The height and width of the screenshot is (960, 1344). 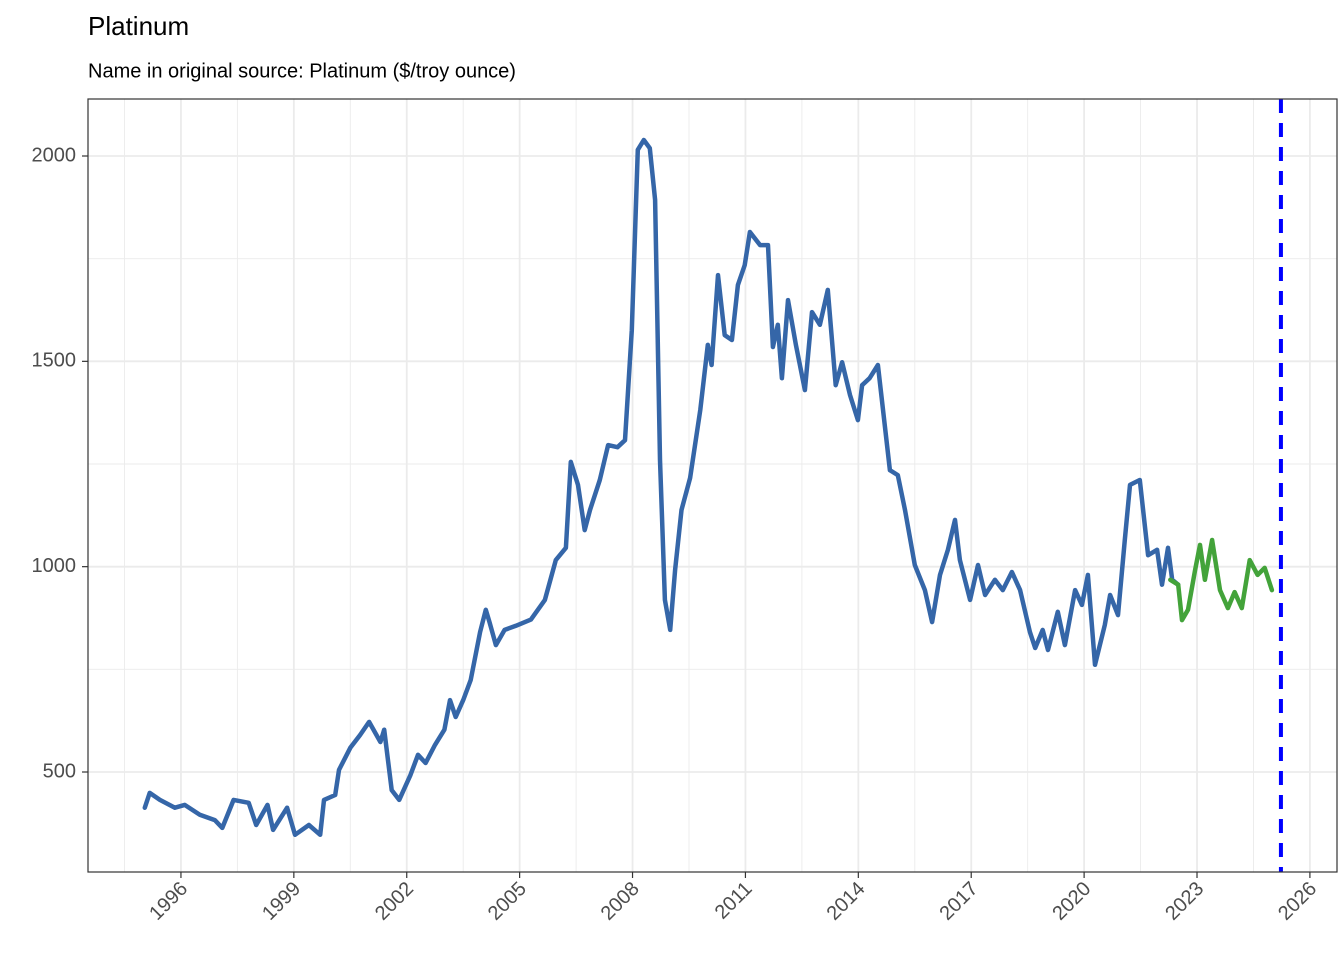 I want to click on y-tick-label: 1000, so click(x=54, y=566).